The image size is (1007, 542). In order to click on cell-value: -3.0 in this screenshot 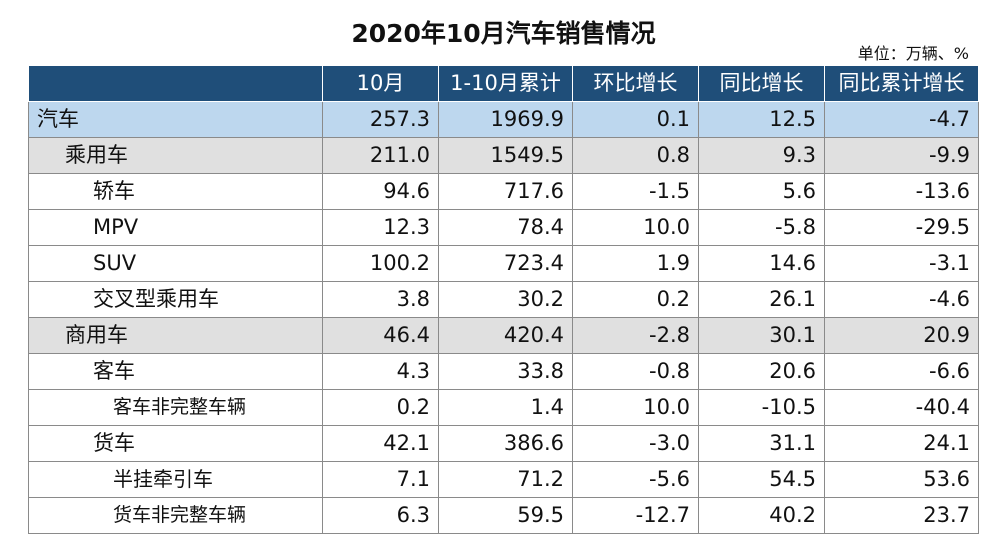, I will do `click(635, 443)`.